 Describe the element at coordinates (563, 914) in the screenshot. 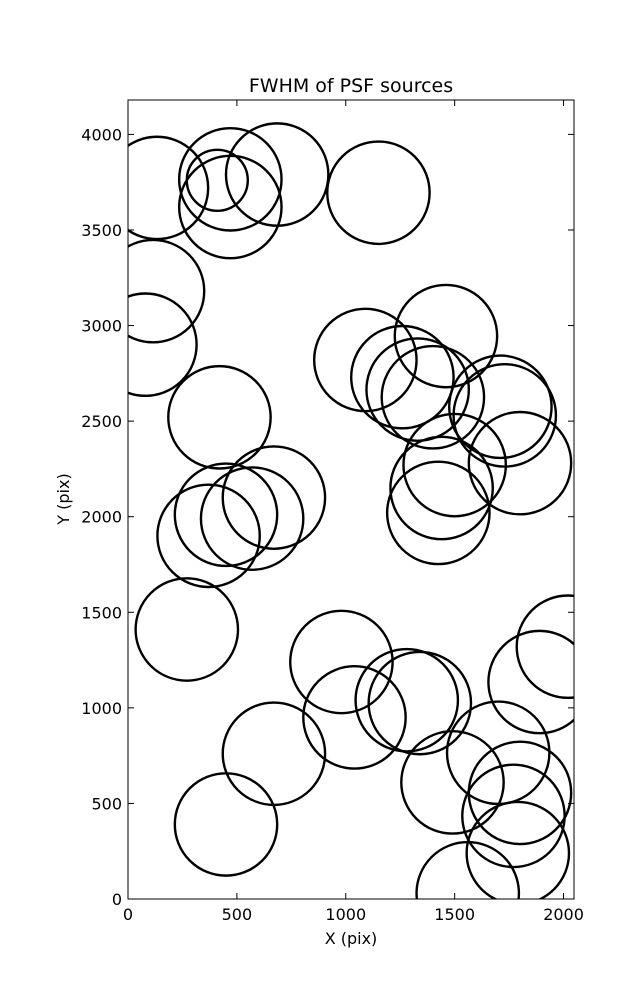

I see `x-tick-label-2000: 2000` at that location.